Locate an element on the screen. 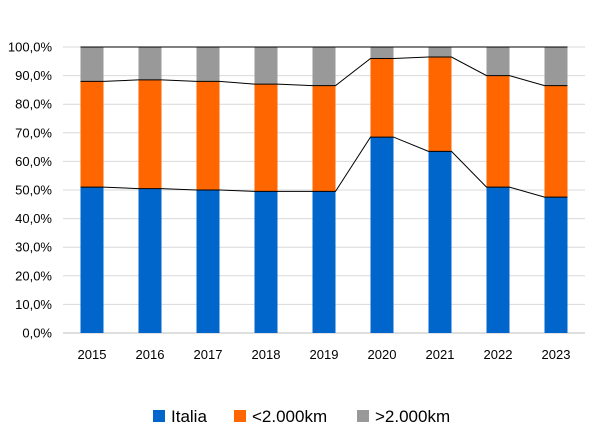 The height and width of the screenshot is (447, 609). x-tick-label: 2018 is located at coordinates (266, 354).